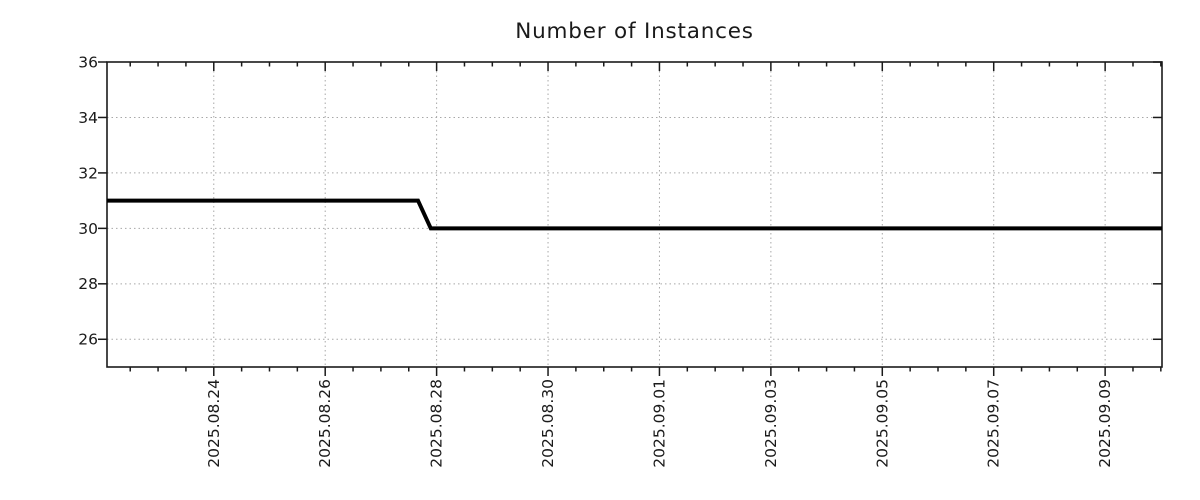 This screenshot has width=1200, height=500. Describe the element at coordinates (325, 423) in the screenshot. I see `x-tick-label: 2025.08.26` at that location.